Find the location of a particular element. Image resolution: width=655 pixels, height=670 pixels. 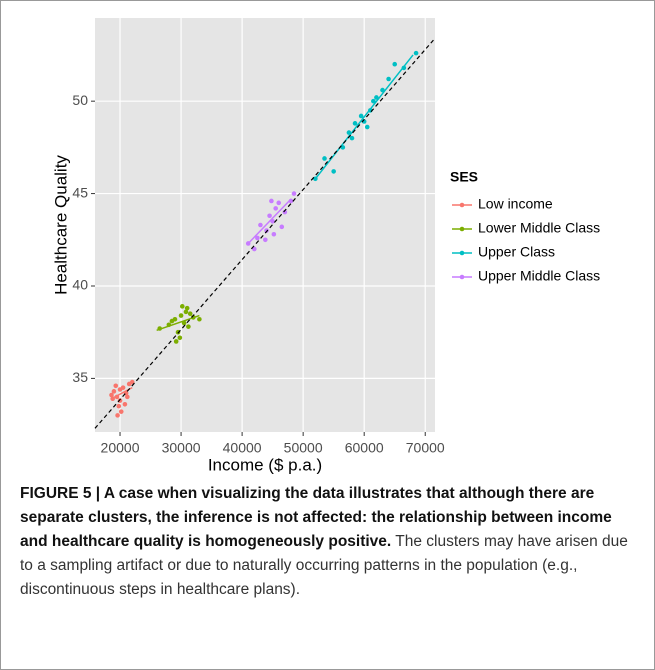

y-tick-label: 35 is located at coordinates (80, 377).